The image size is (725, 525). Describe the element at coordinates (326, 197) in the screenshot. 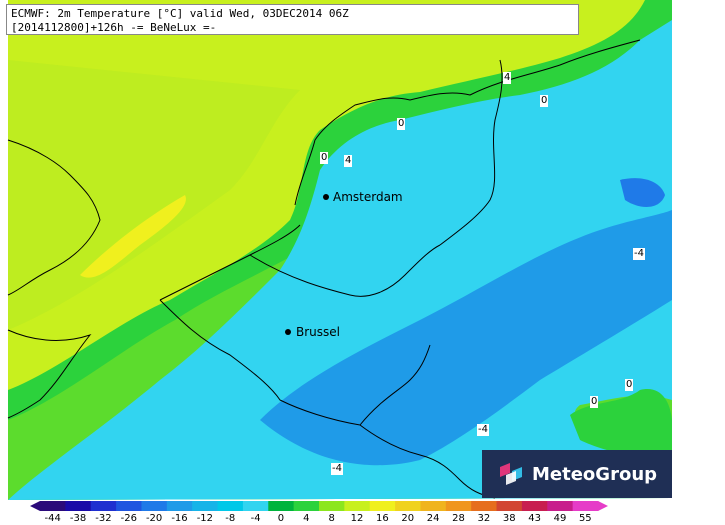

I see `city-dot-amsterdam` at that location.